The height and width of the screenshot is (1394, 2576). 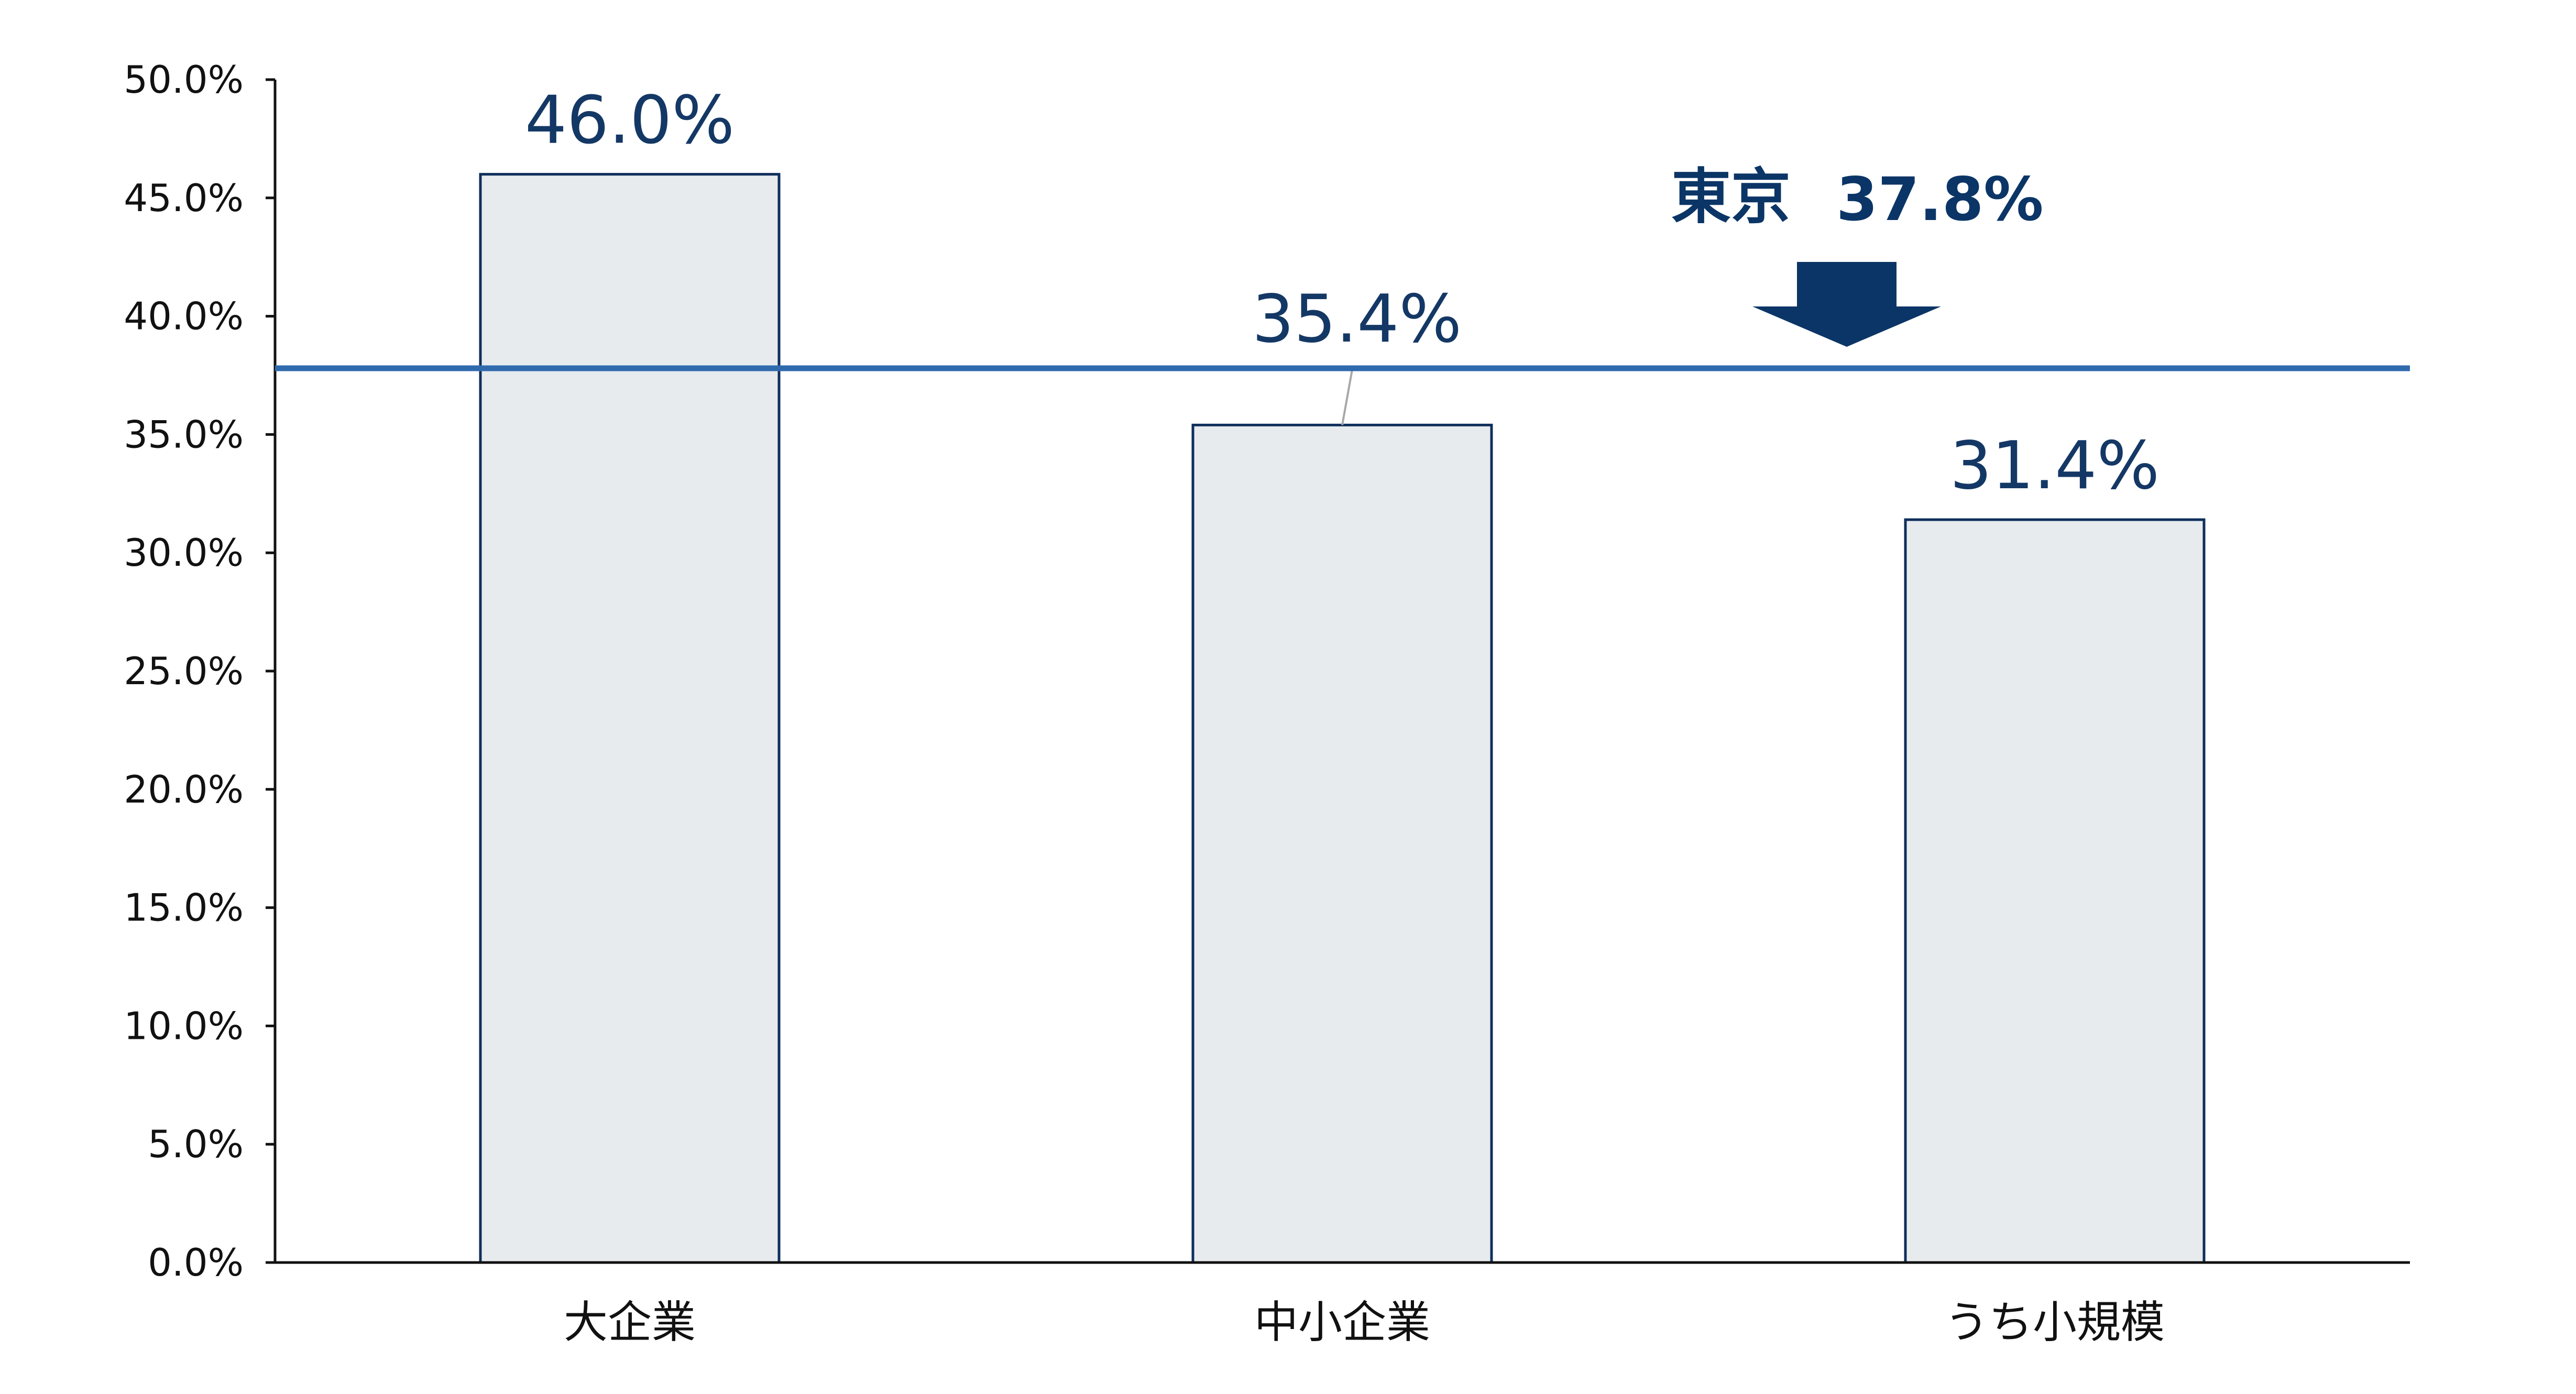 What do you see at coordinates (2055, 1322) in the screenshot?
I see `category-label: うち小規模` at bounding box center [2055, 1322].